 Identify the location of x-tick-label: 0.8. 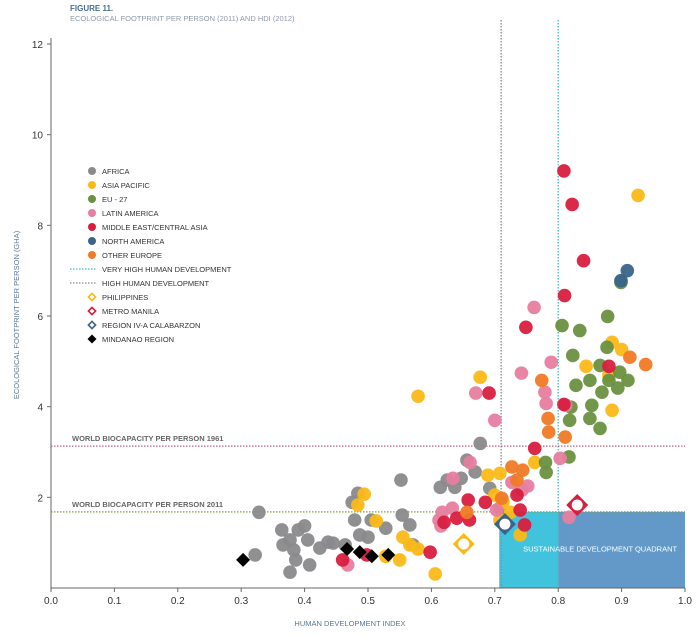
(558, 601).